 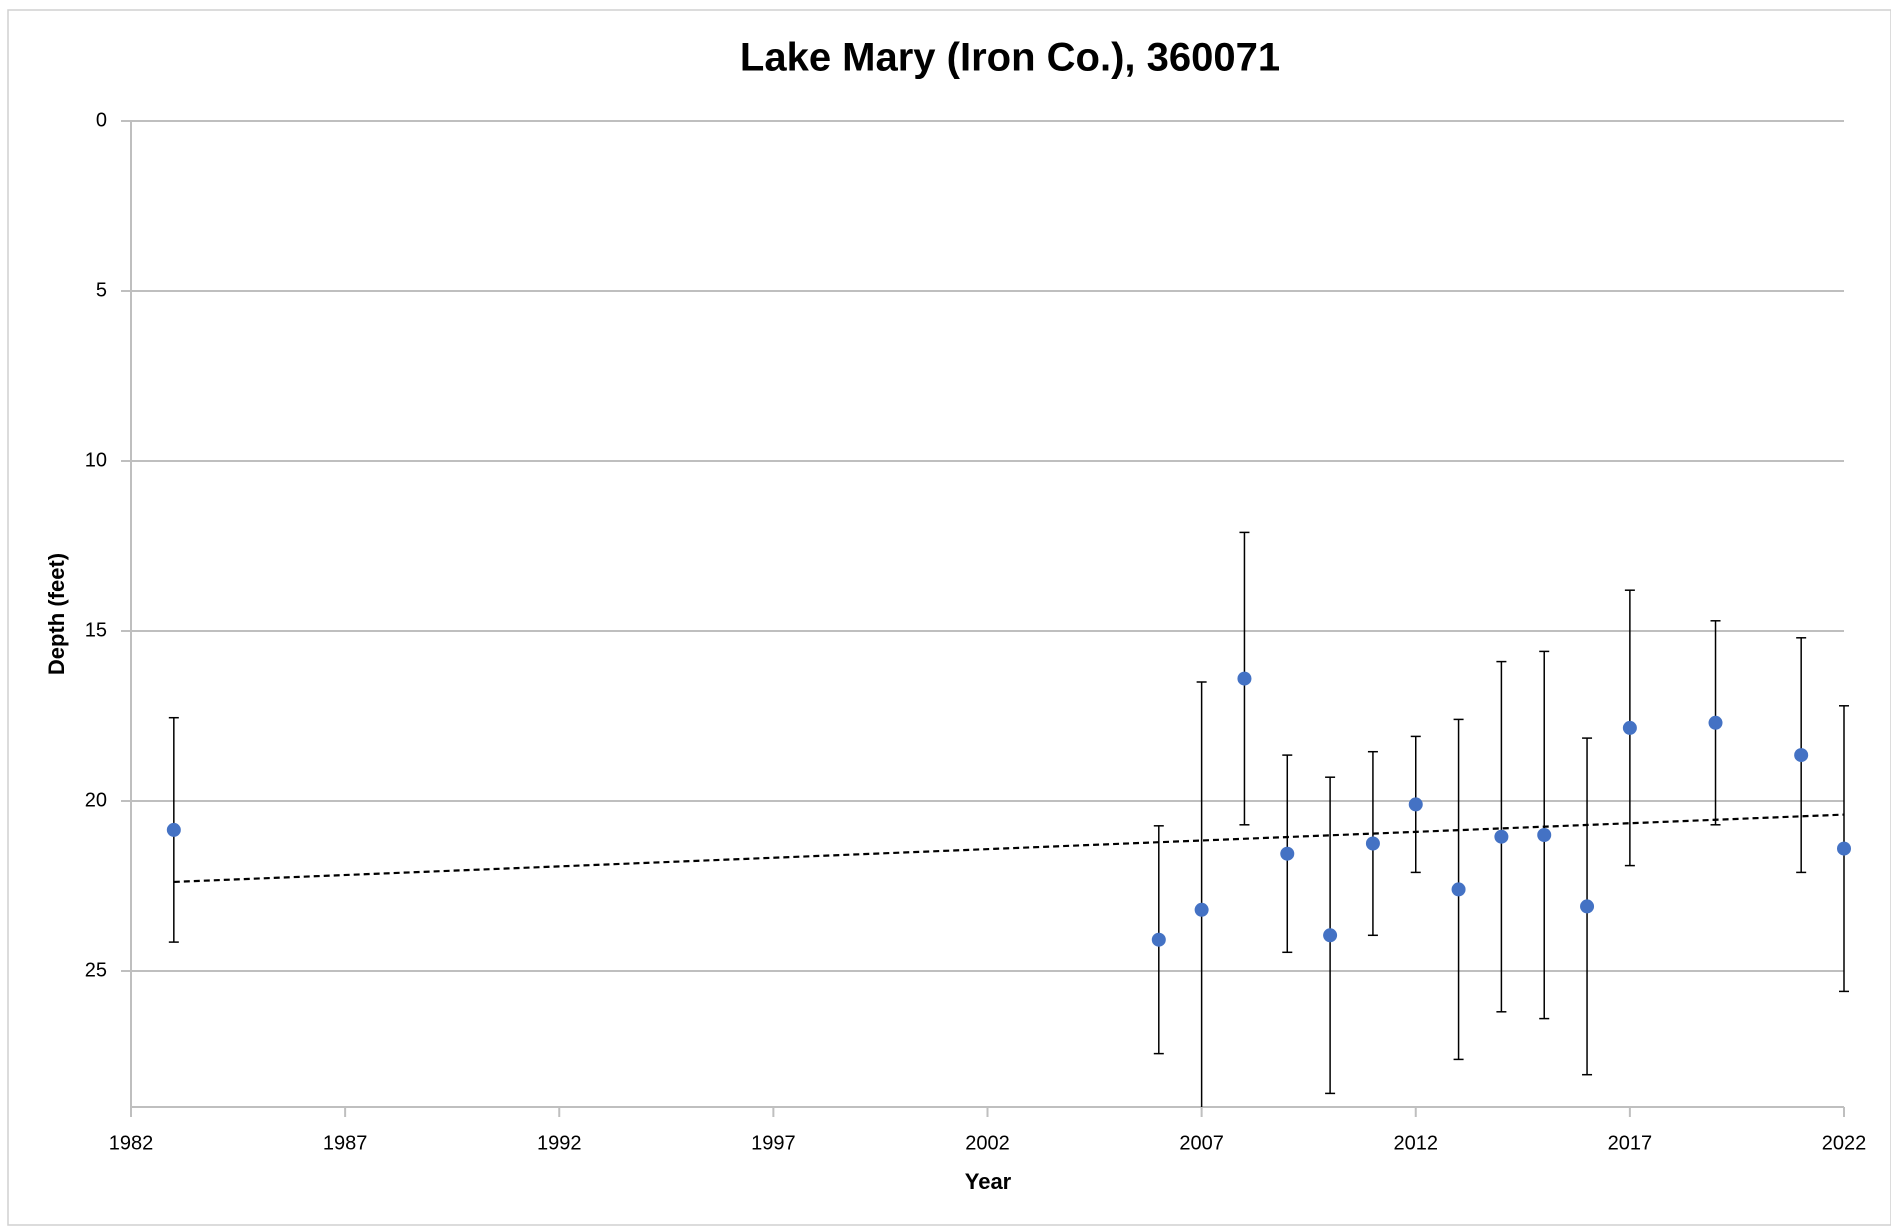 I want to click on x-tick-label: 1987, so click(x=345, y=1143).